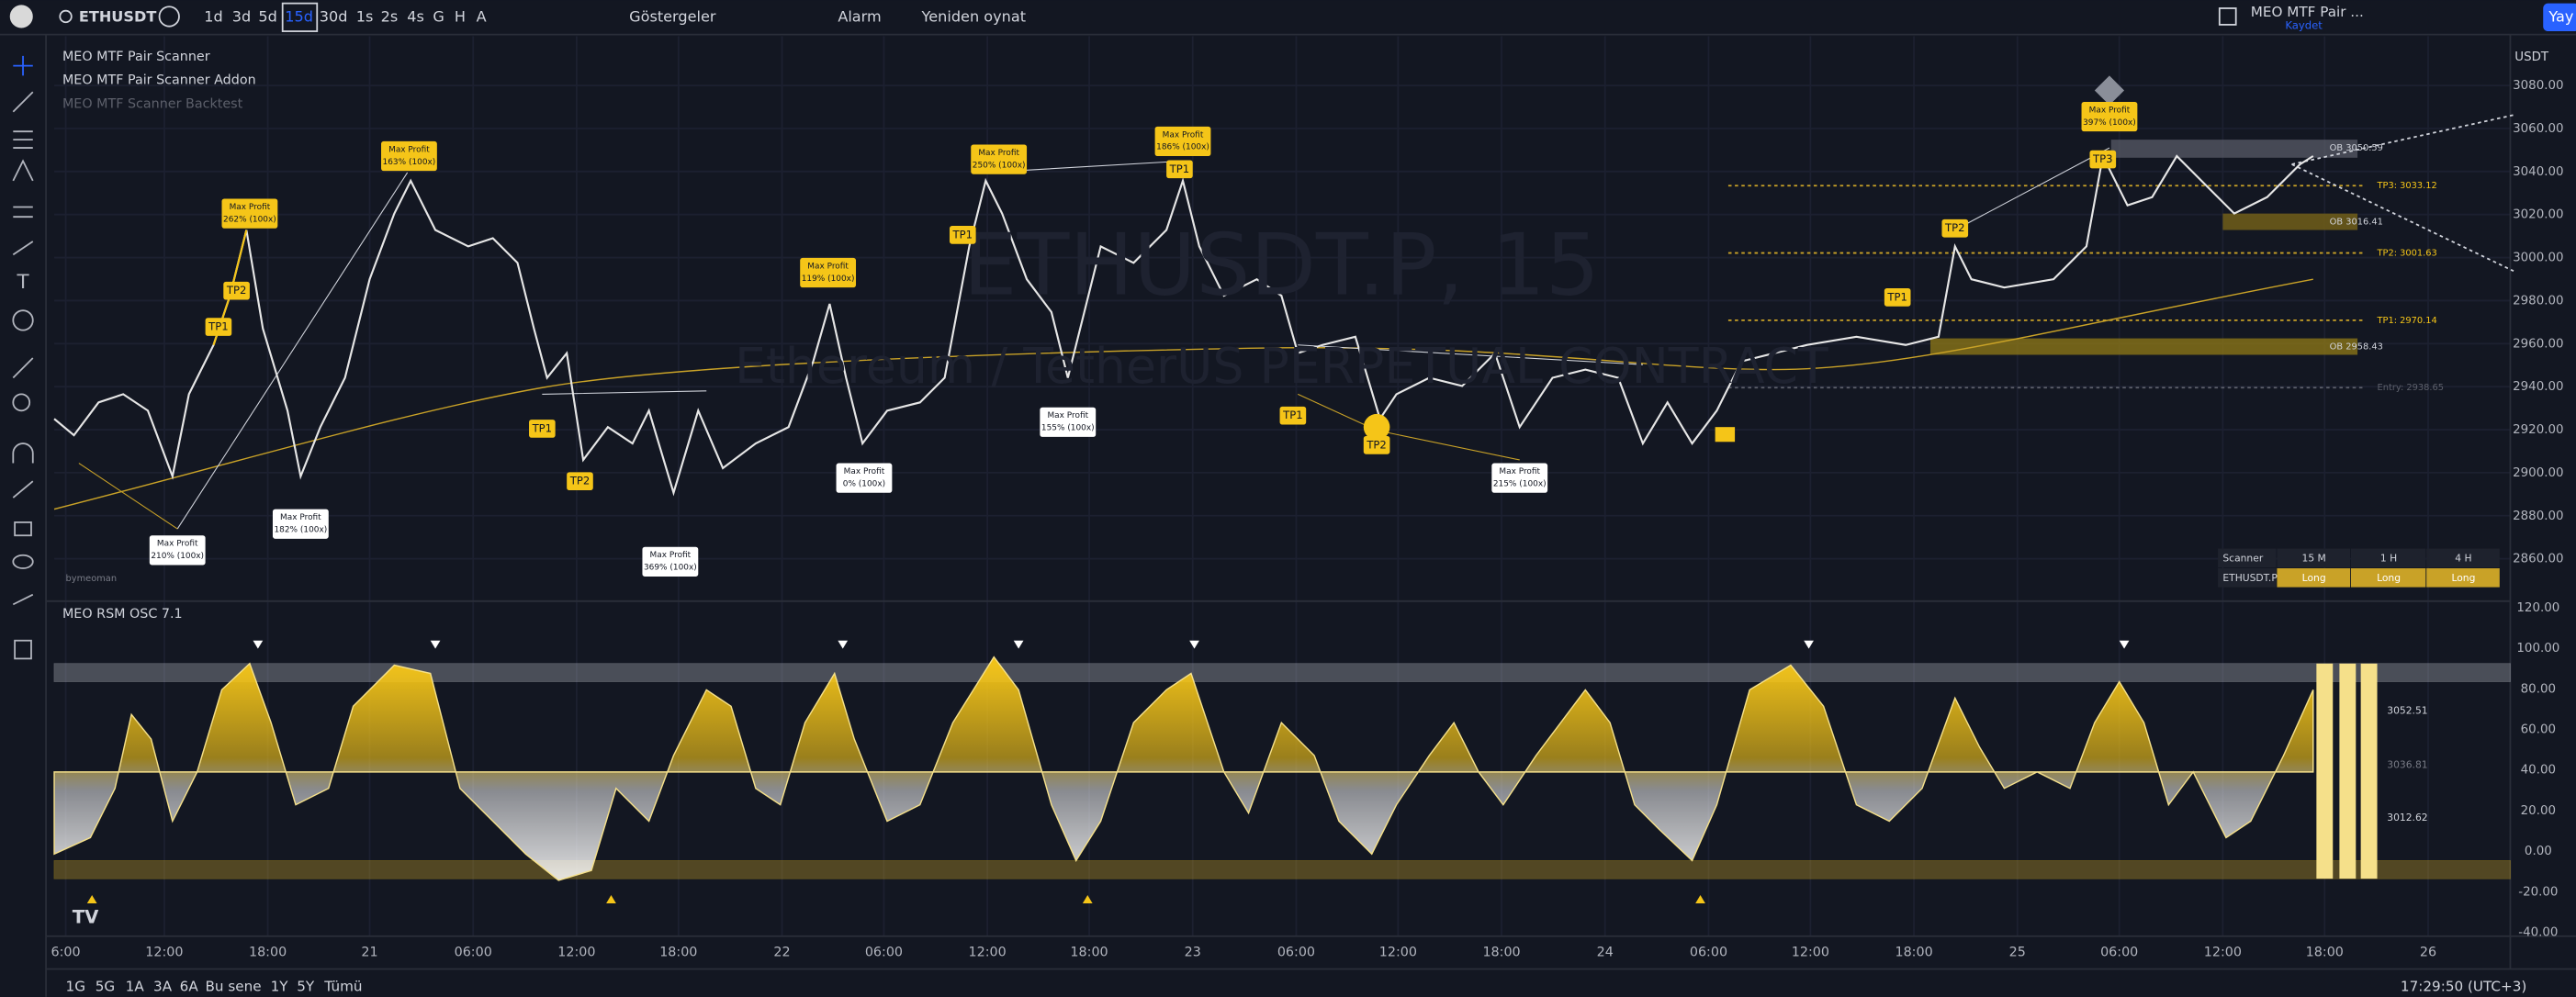 The width and height of the screenshot is (2576, 997). Describe the element at coordinates (169, 17) in the screenshot. I see `add-symbol` at that location.